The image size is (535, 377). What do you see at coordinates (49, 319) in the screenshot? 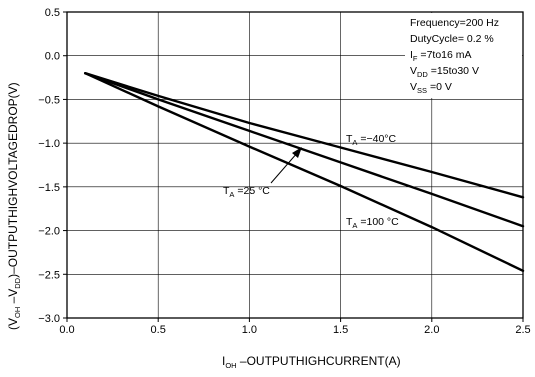
I see `y-tick-label: −3.0` at bounding box center [49, 319].